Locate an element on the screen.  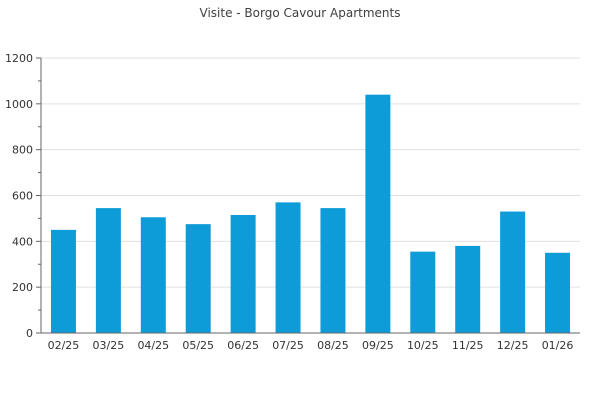
x-tick-label: 02/25 is located at coordinates (64, 345).